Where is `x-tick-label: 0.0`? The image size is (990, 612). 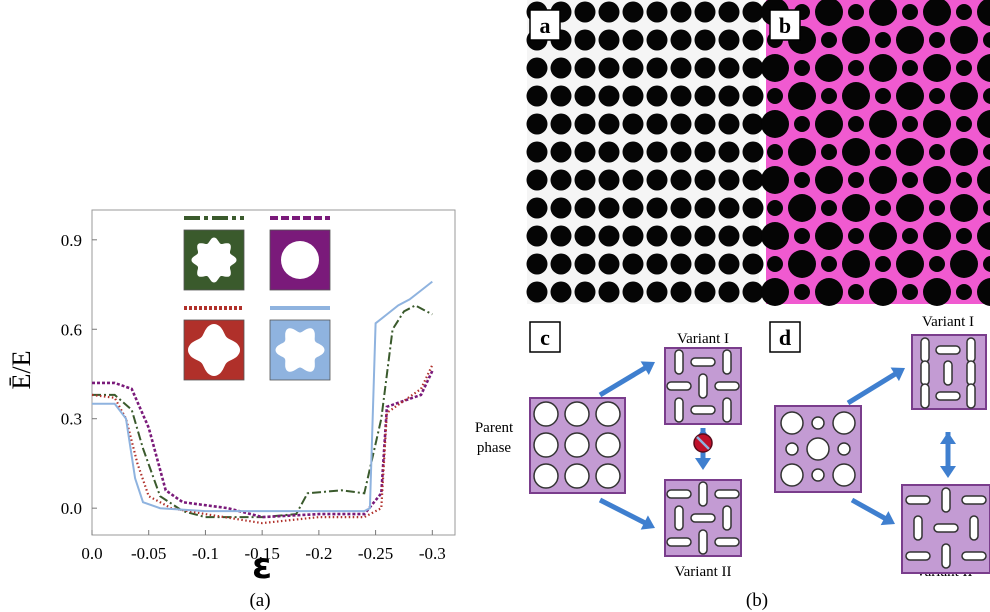 x-tick-label: 0.0 is located at coordinates (91, 553).